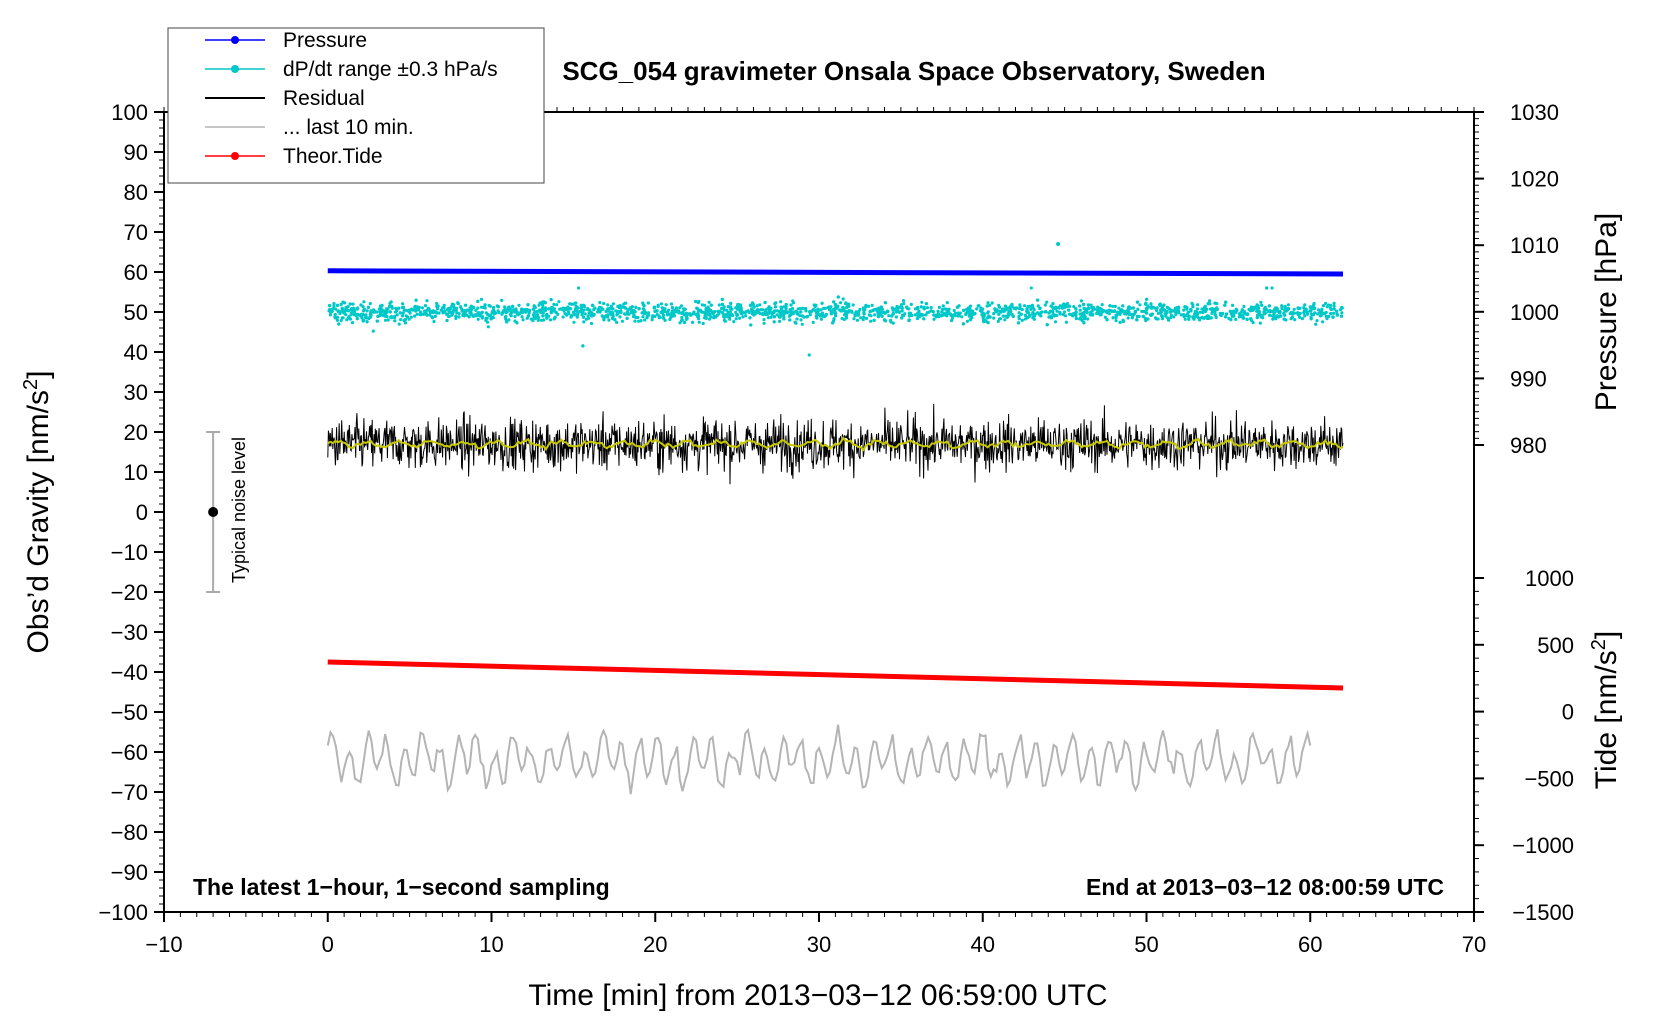  Describe the element at coordinates (136, 472) in the screenshot. I see `left-tick-label: 10` at that location.